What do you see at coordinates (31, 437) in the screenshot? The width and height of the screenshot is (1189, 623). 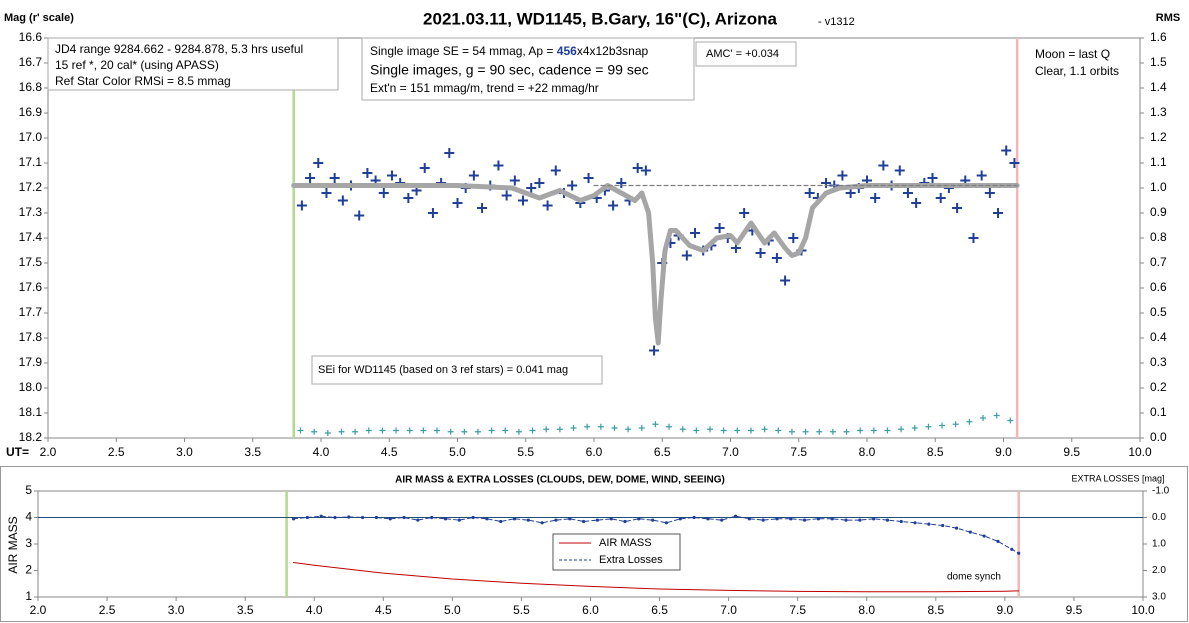 I see `y-tick-label: 18.2` at bounding box center [31, 437].